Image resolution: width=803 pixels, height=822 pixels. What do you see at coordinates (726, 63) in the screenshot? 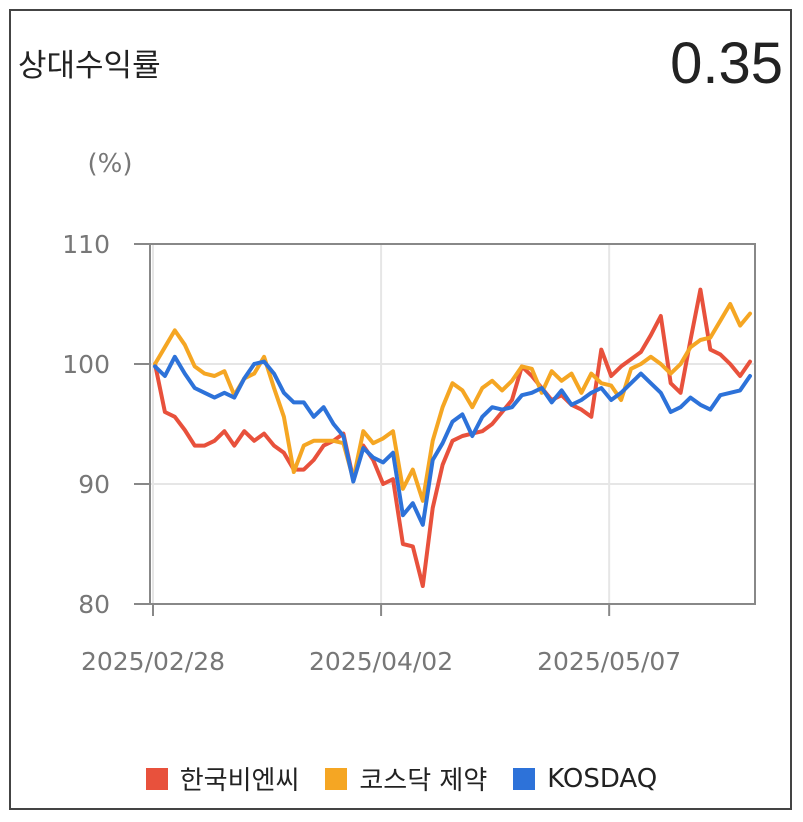
I see `relative-return-value: 0.35` at bounding box center [726, 63].